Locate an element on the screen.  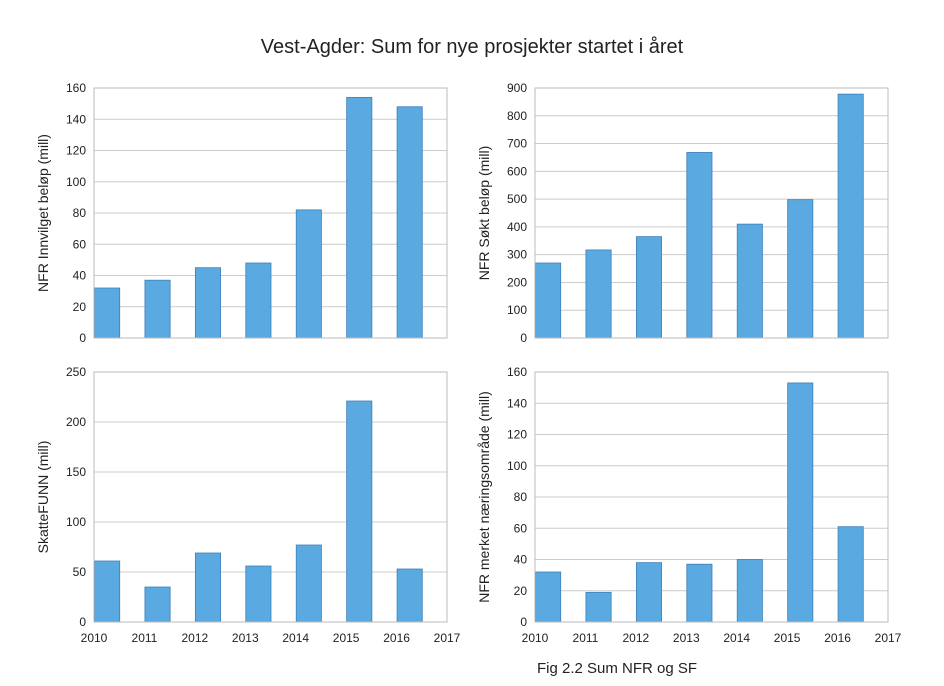
y-tick-label: 500 is located at coordinates (517, 199).